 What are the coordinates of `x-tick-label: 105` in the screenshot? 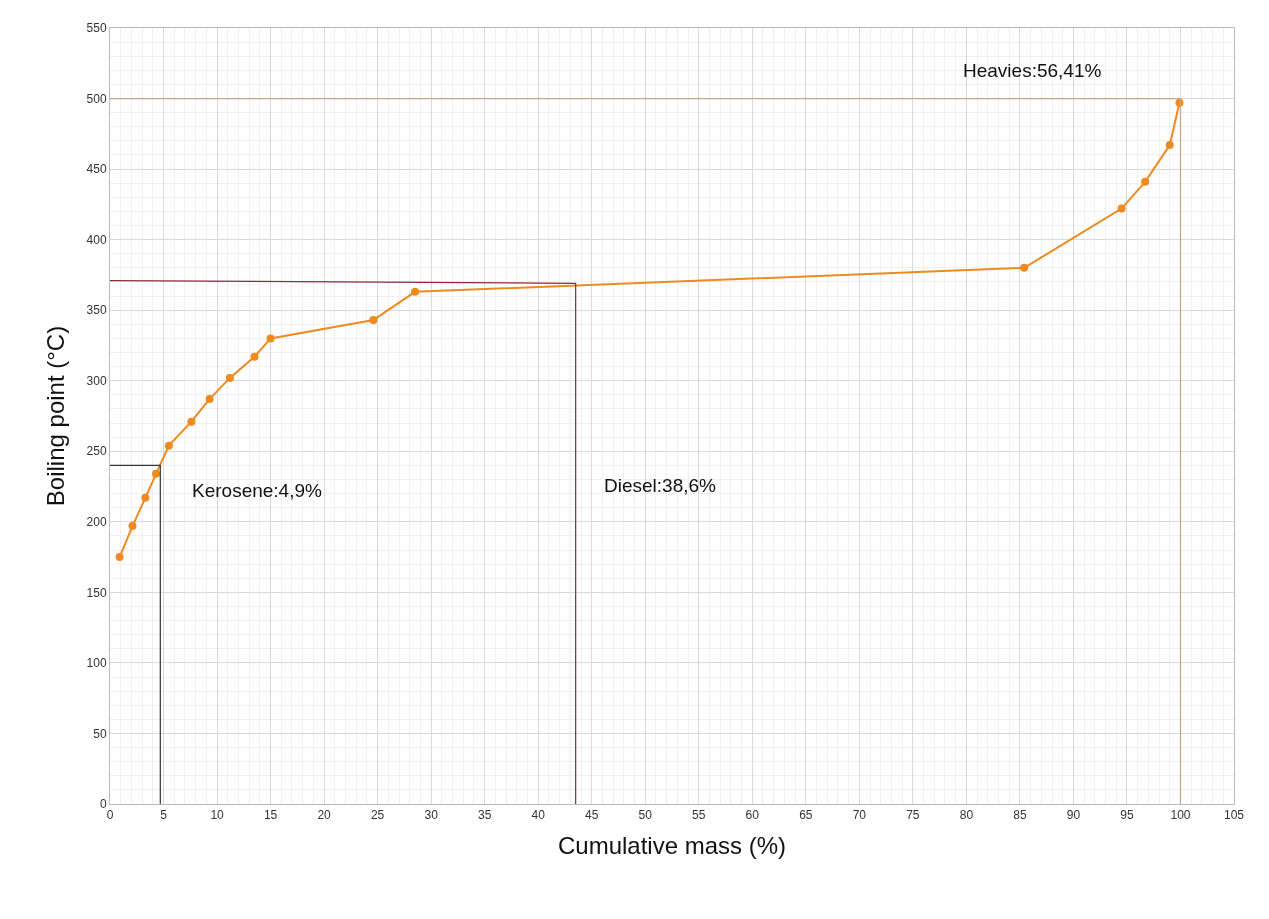 It's located at (1234, 815).